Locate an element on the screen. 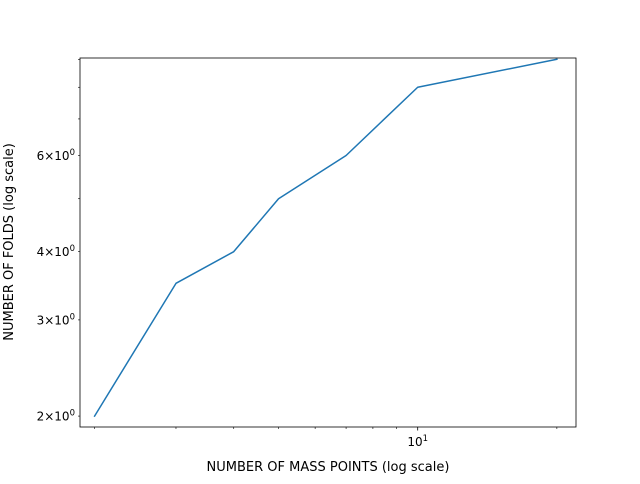 This screenshot has height=484, width=640. x-tick-label: 101 is located at coordinates (417, 441).